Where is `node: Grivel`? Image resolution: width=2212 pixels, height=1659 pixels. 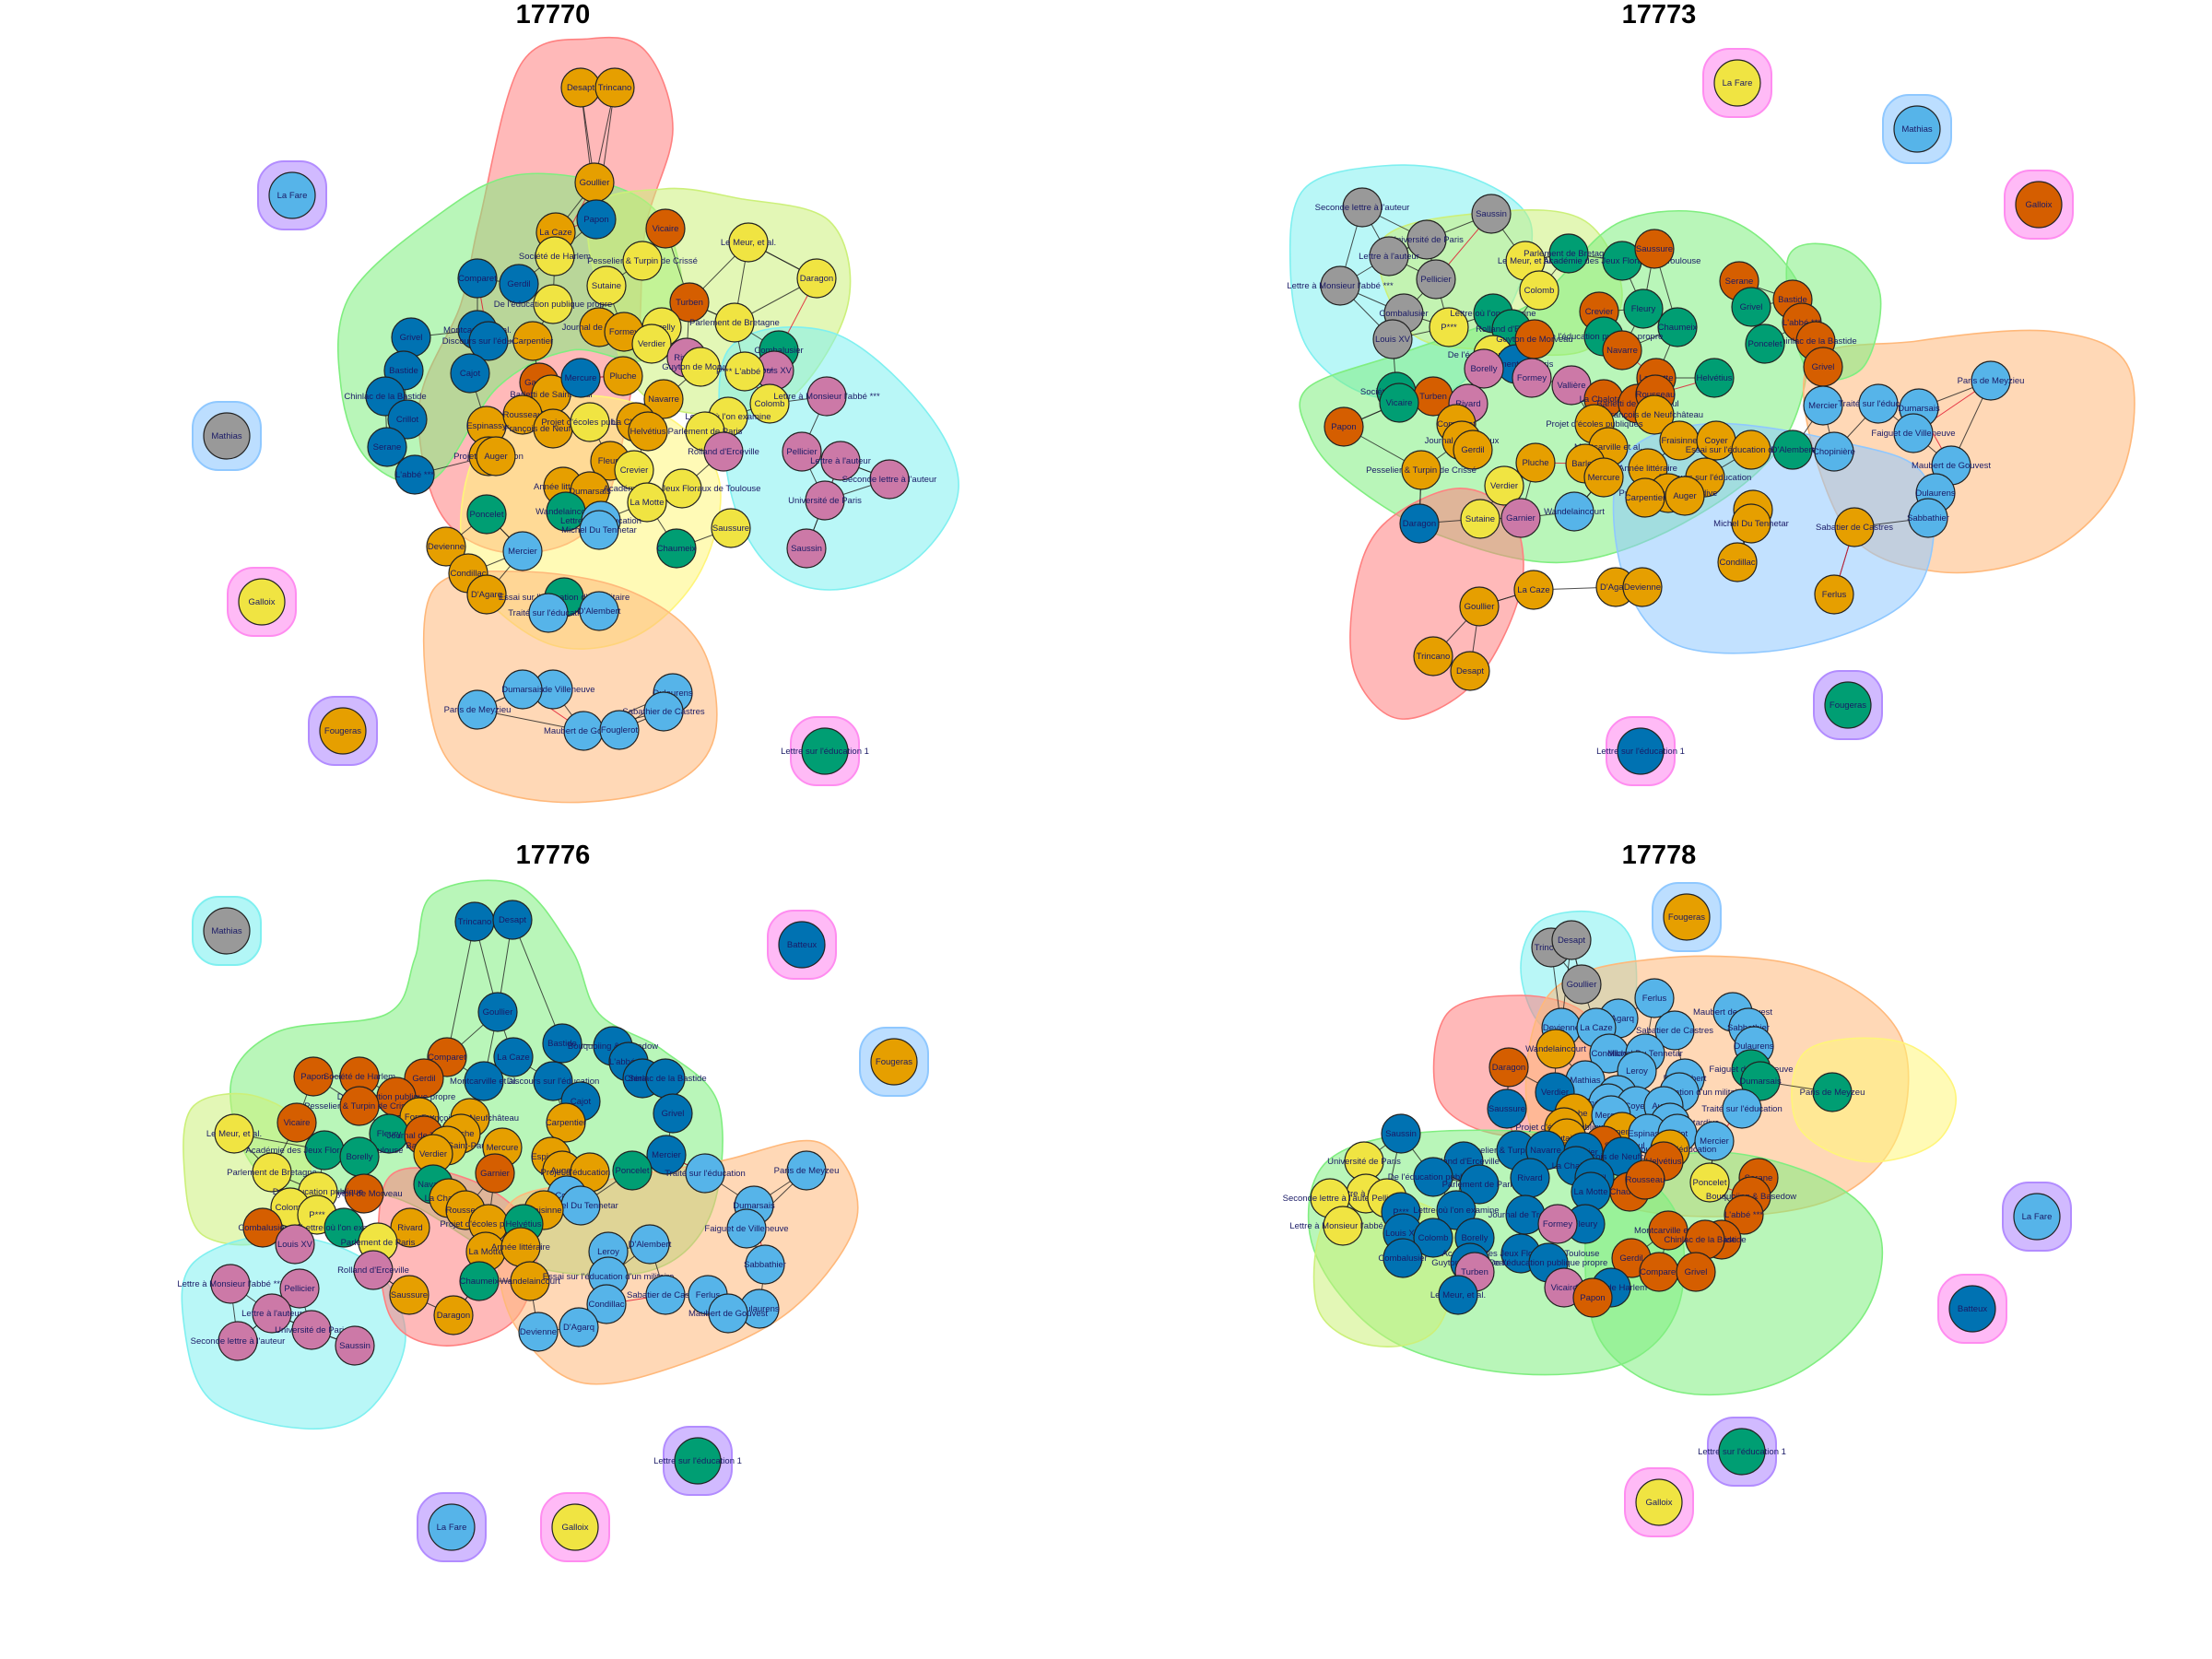
node: Grivel is located at coordinates (673, 1113).